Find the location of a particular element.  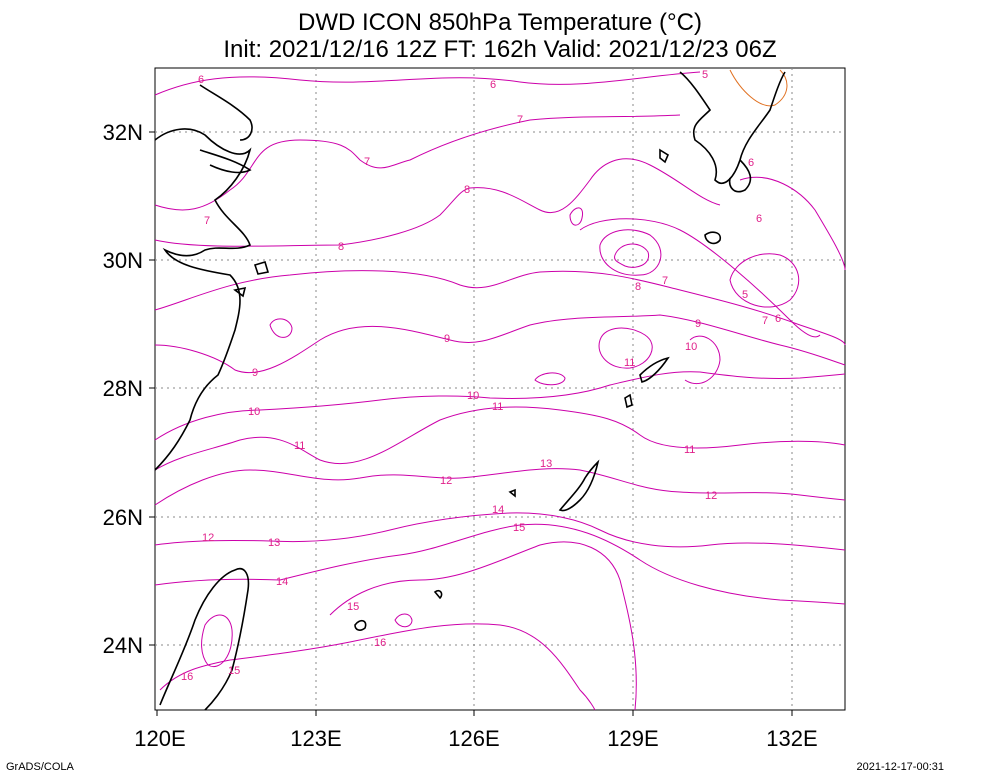

lon-tick-label: 123E is located at coordinates (315, 738).